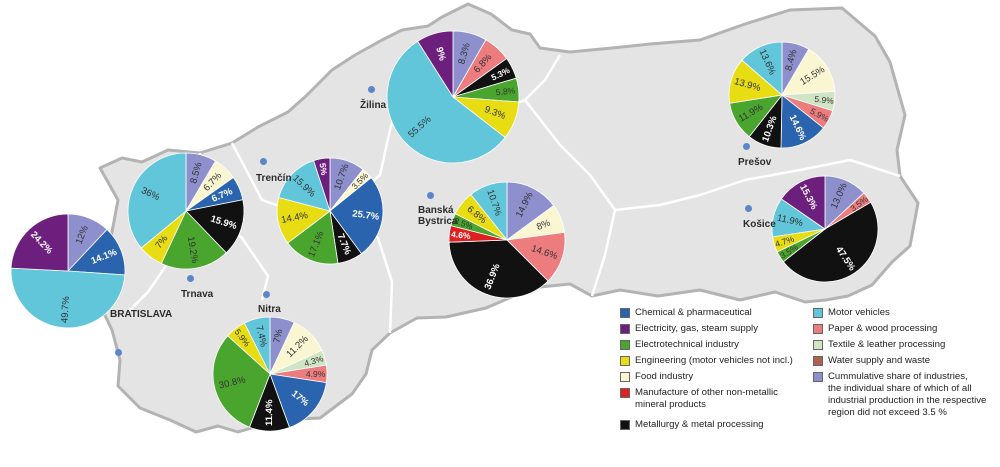 This screenshot has width=1000, height=467. What do you see at coordinates (371, 89) in the screenshot?
I see `city-dot-zilina` at bounding box center [371, 89].